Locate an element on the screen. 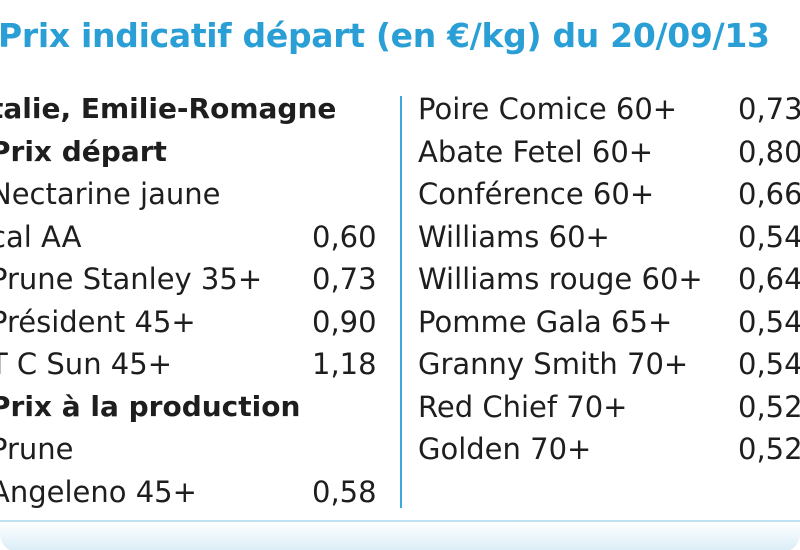  row-label: Poire Comice 60+ is located at coordinates (548, 109).